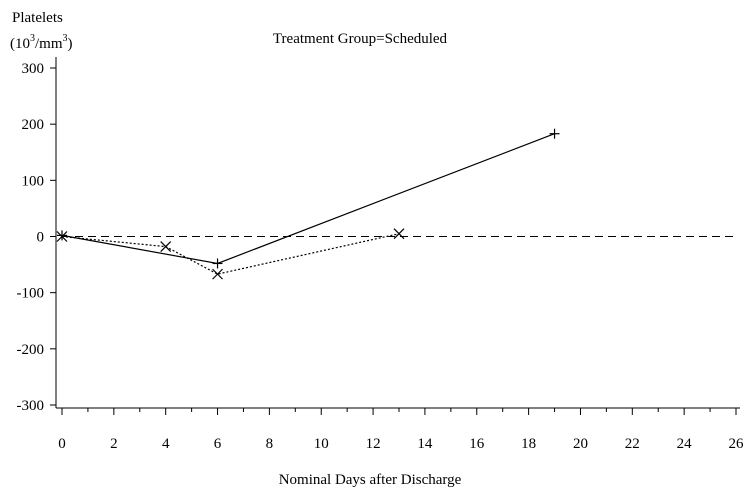 This screenshot has height=492, width=745. I want to click on x-tick-label: 20, so click(580, 444).